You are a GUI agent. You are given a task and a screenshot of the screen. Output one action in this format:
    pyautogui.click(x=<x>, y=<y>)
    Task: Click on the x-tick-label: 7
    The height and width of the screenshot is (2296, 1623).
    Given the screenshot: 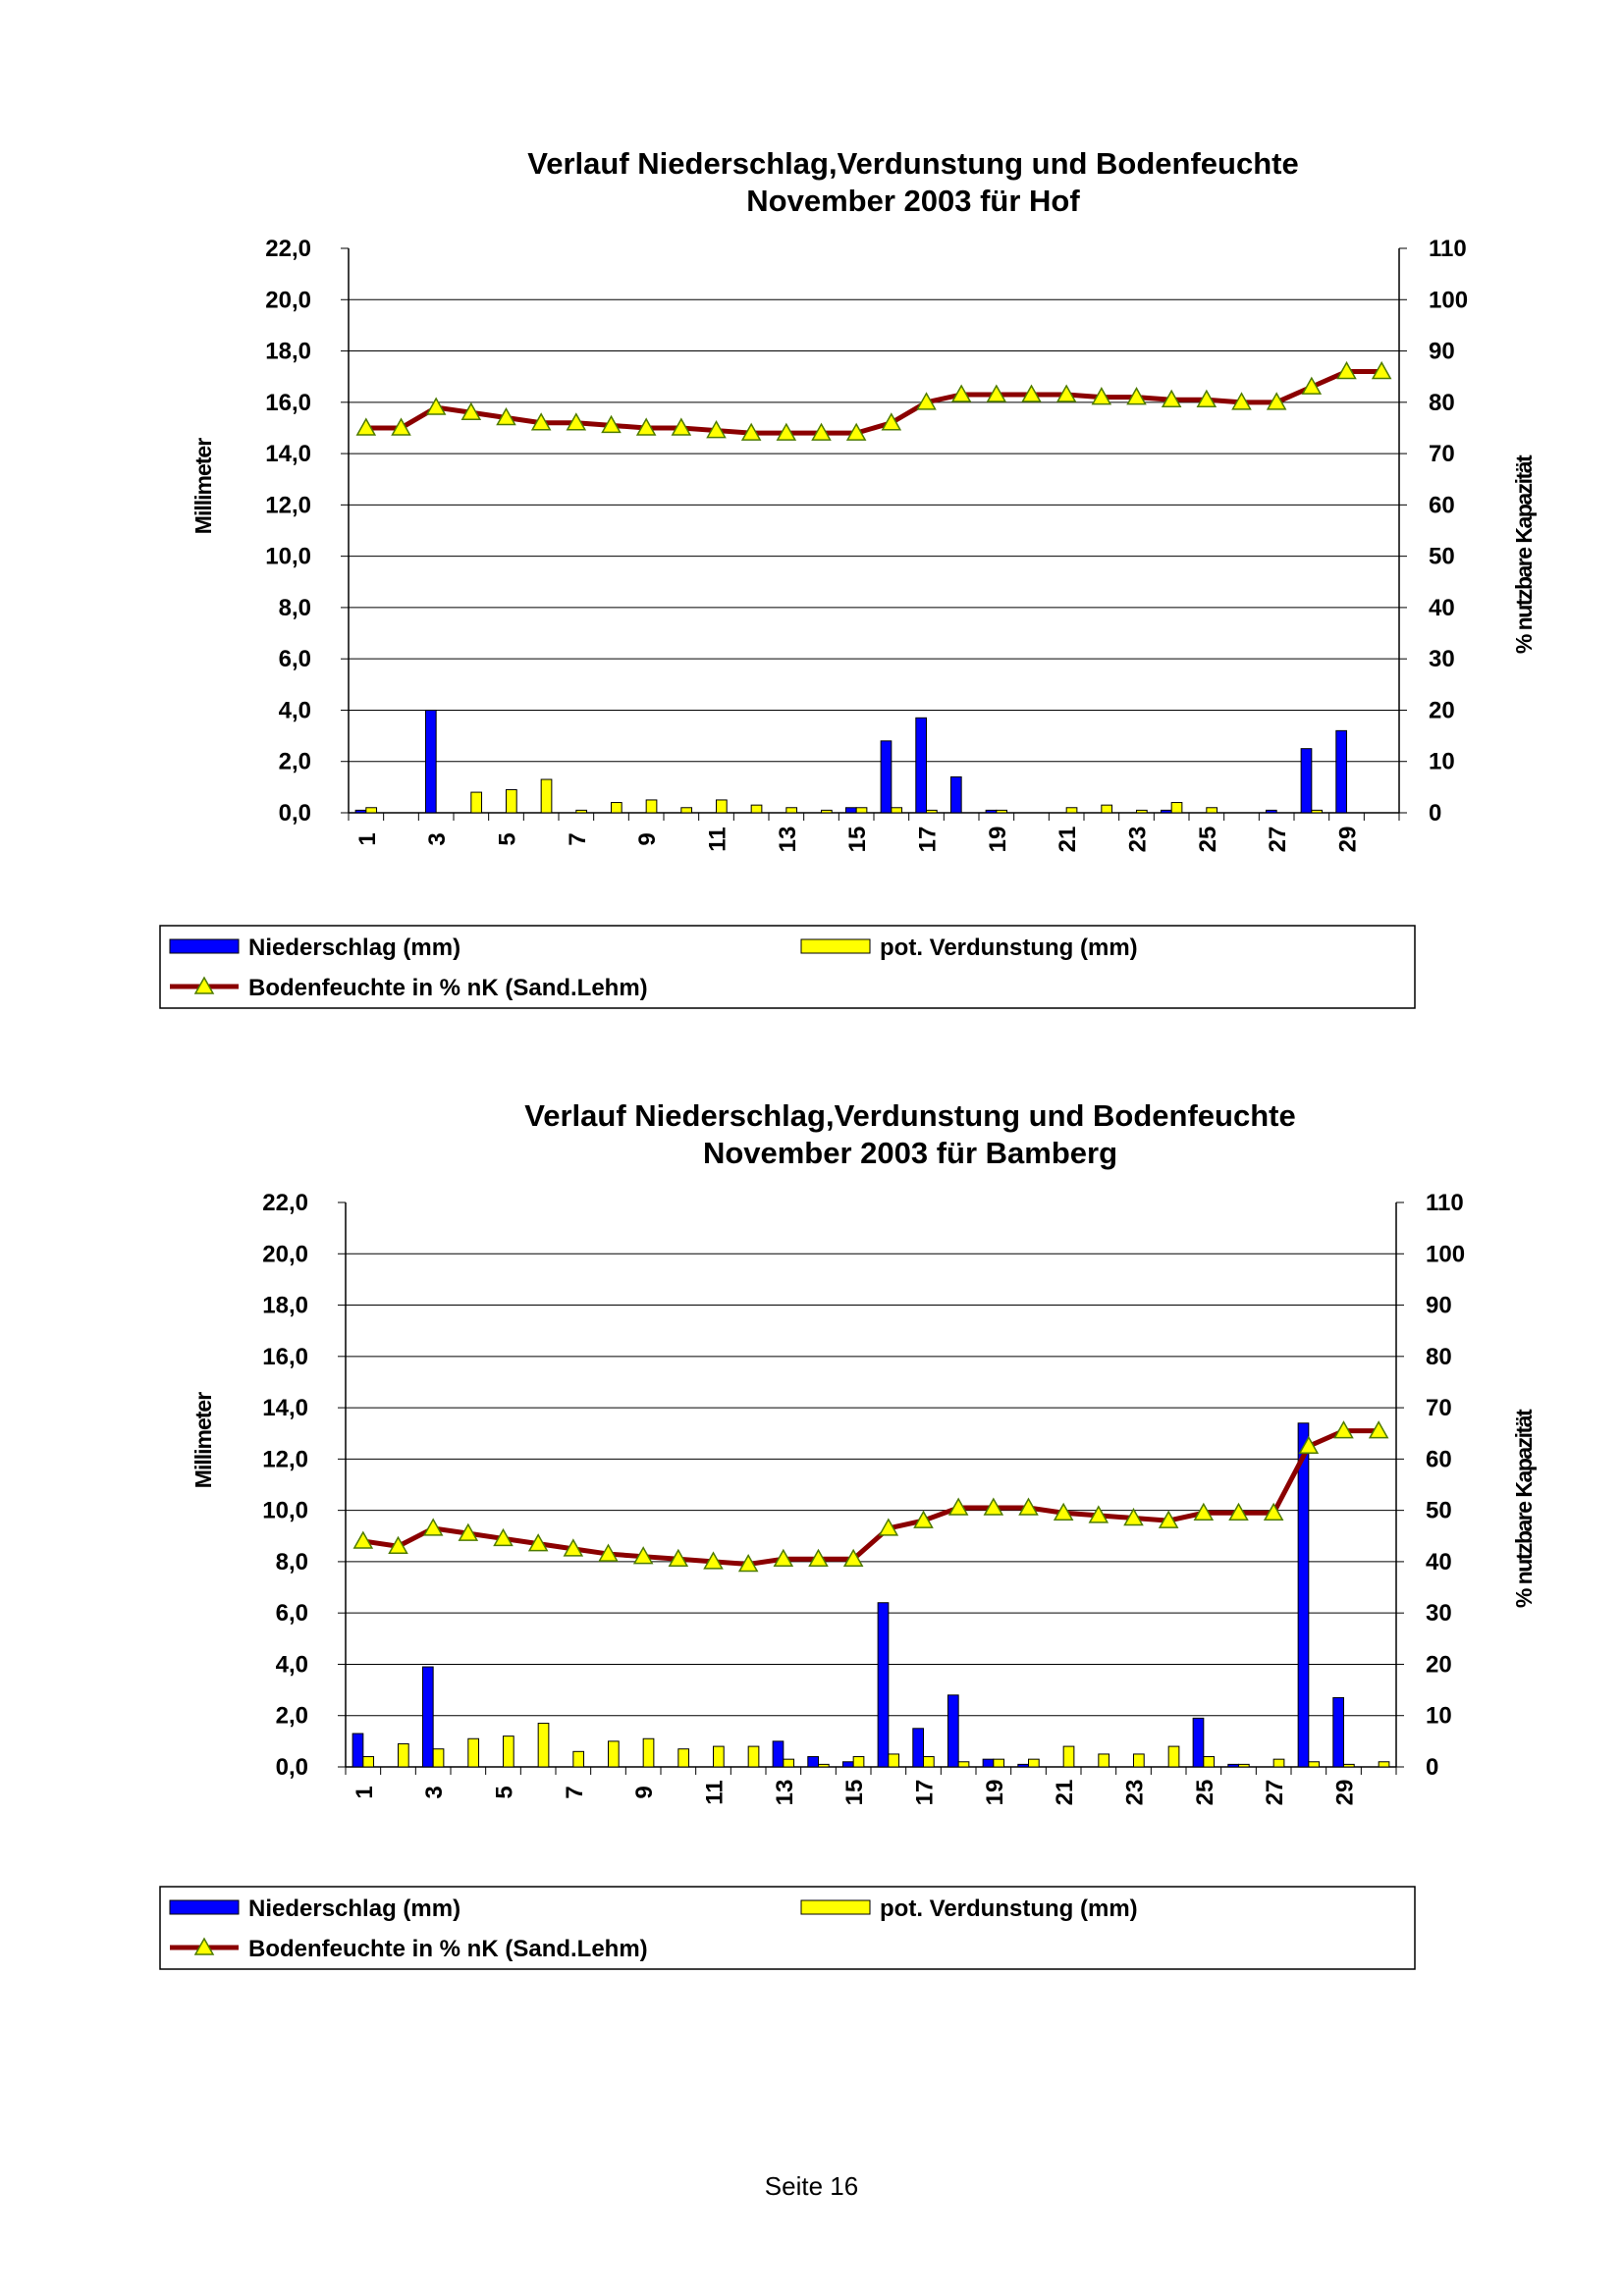 What is the action you would take?
    pyautogui.click(x=578, y=839)
    